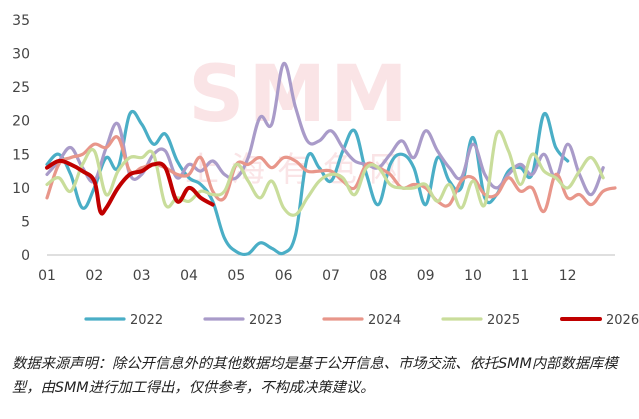 The image size is (639, 419). I want to click on x-tick-label: 06, so click(284, 276).